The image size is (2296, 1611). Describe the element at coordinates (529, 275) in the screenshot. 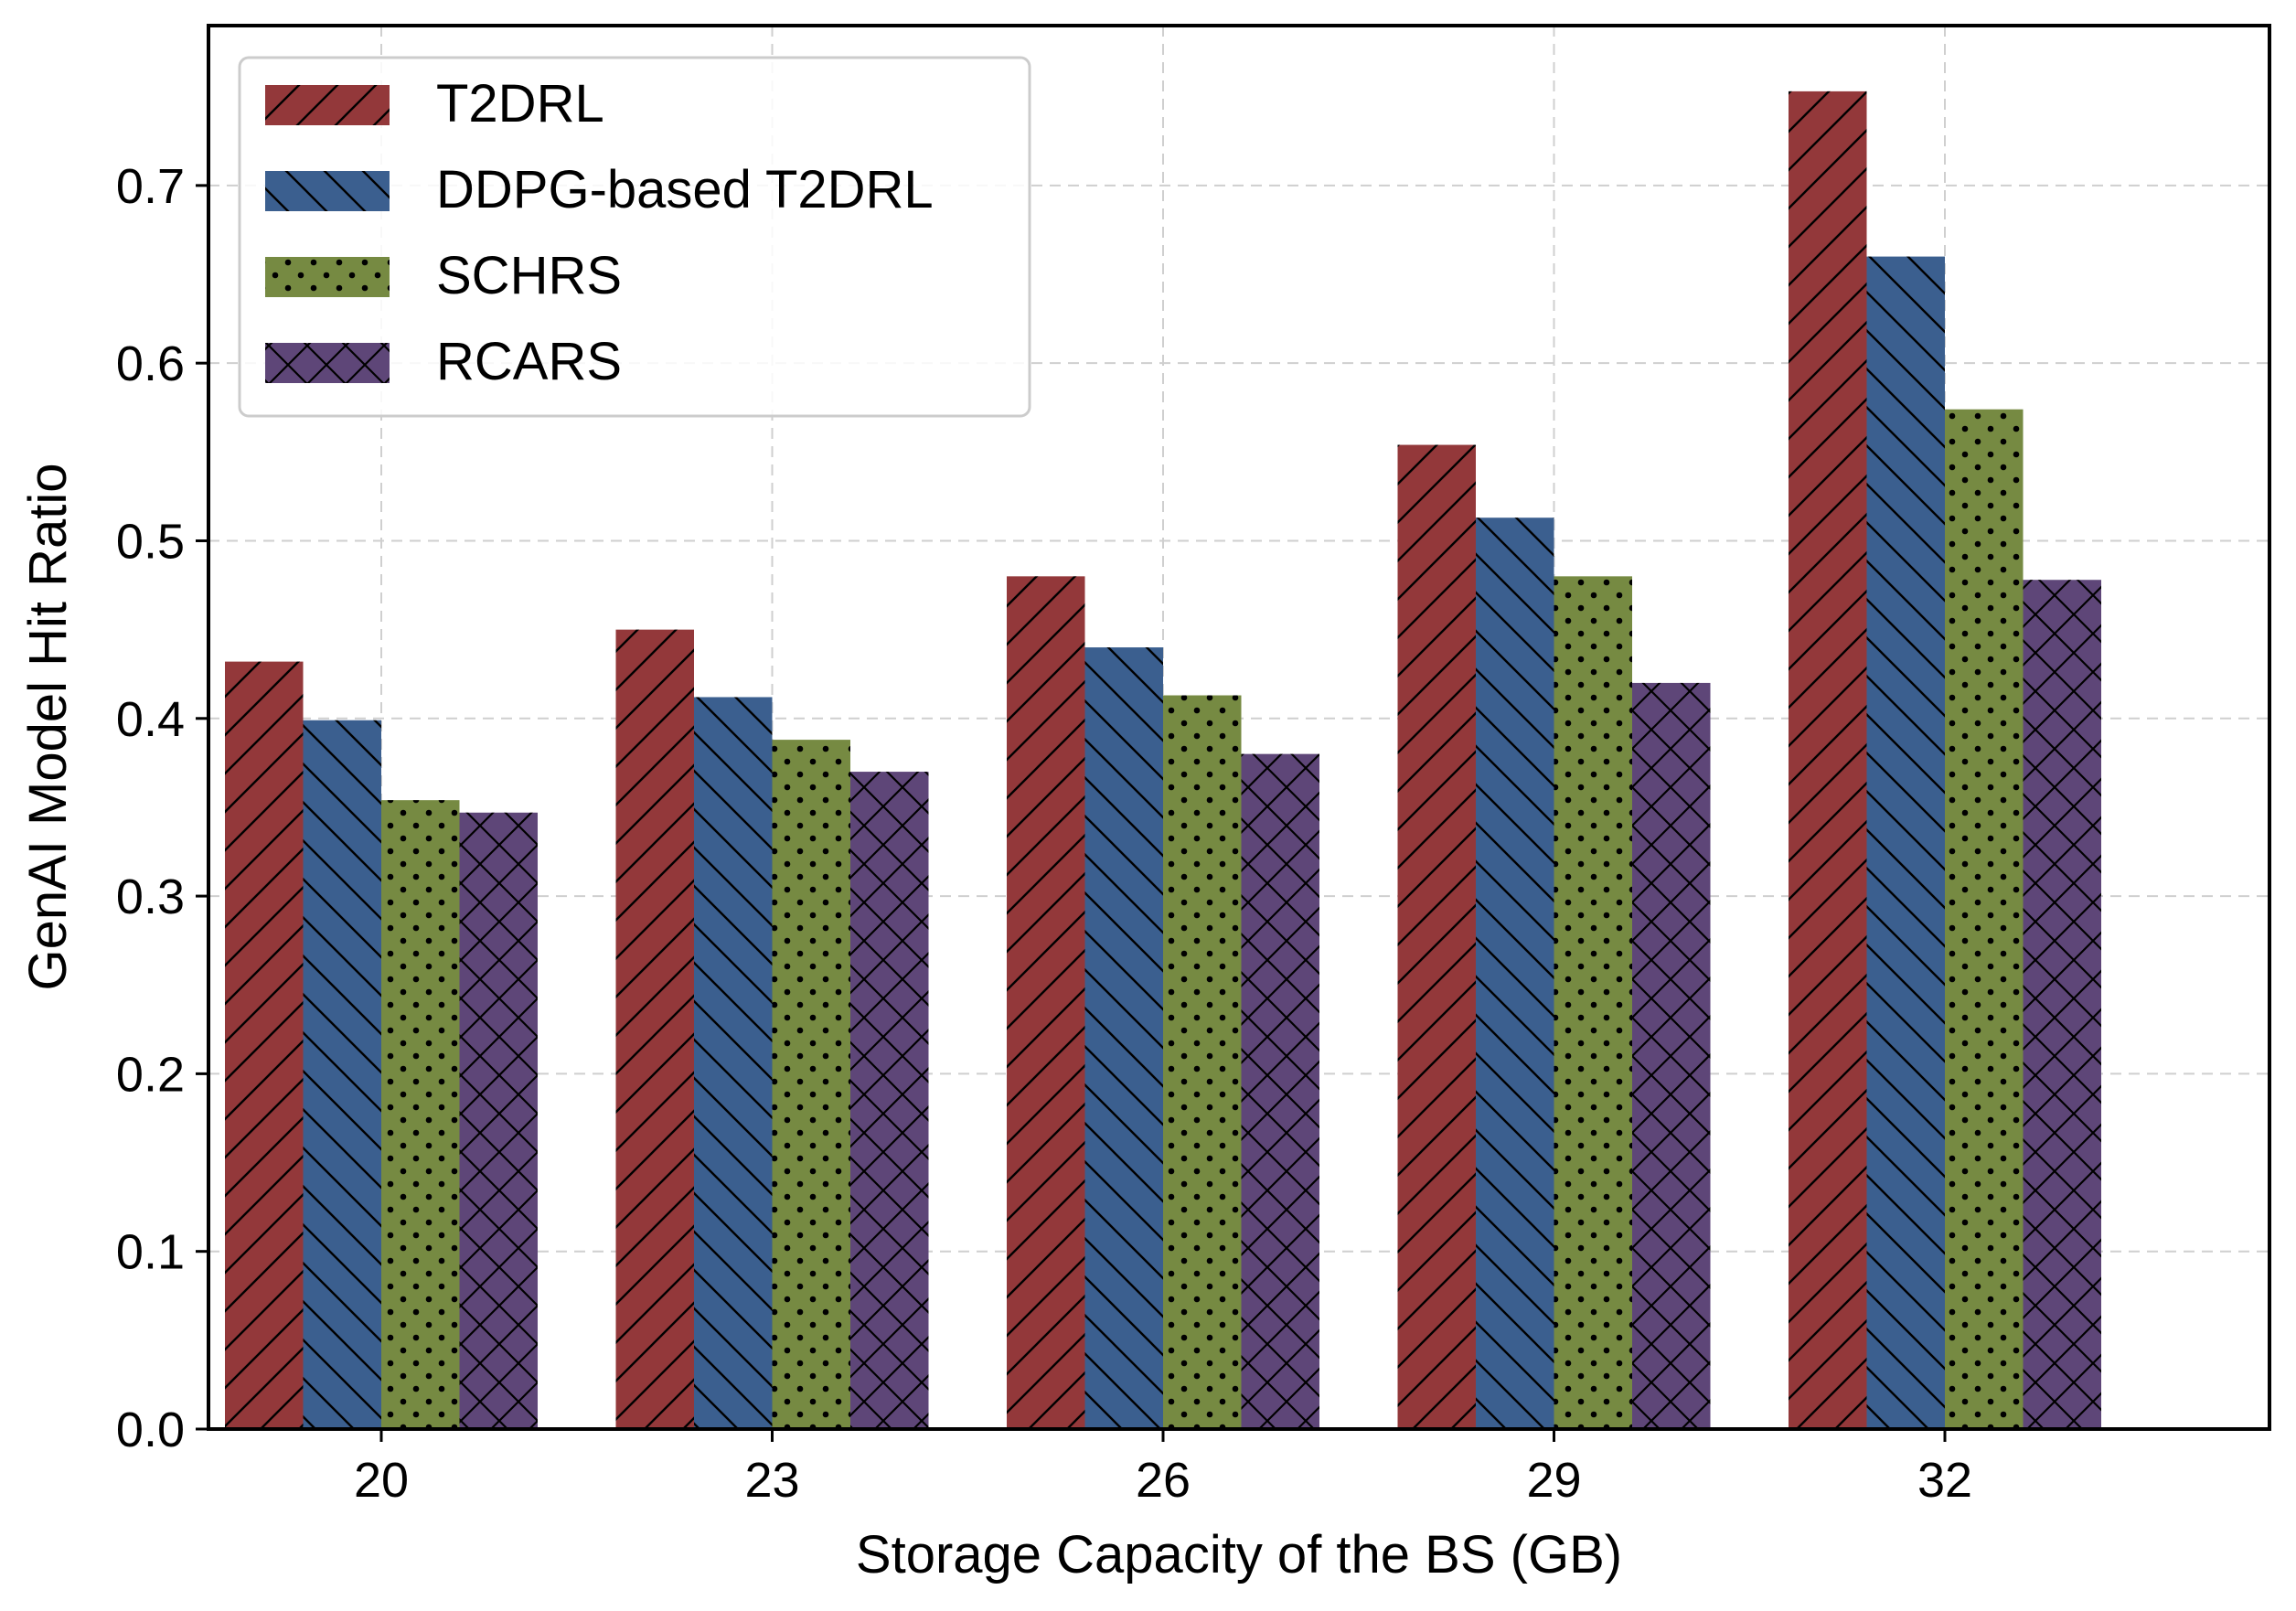

I see `legend-label: SCHRS` at that location.